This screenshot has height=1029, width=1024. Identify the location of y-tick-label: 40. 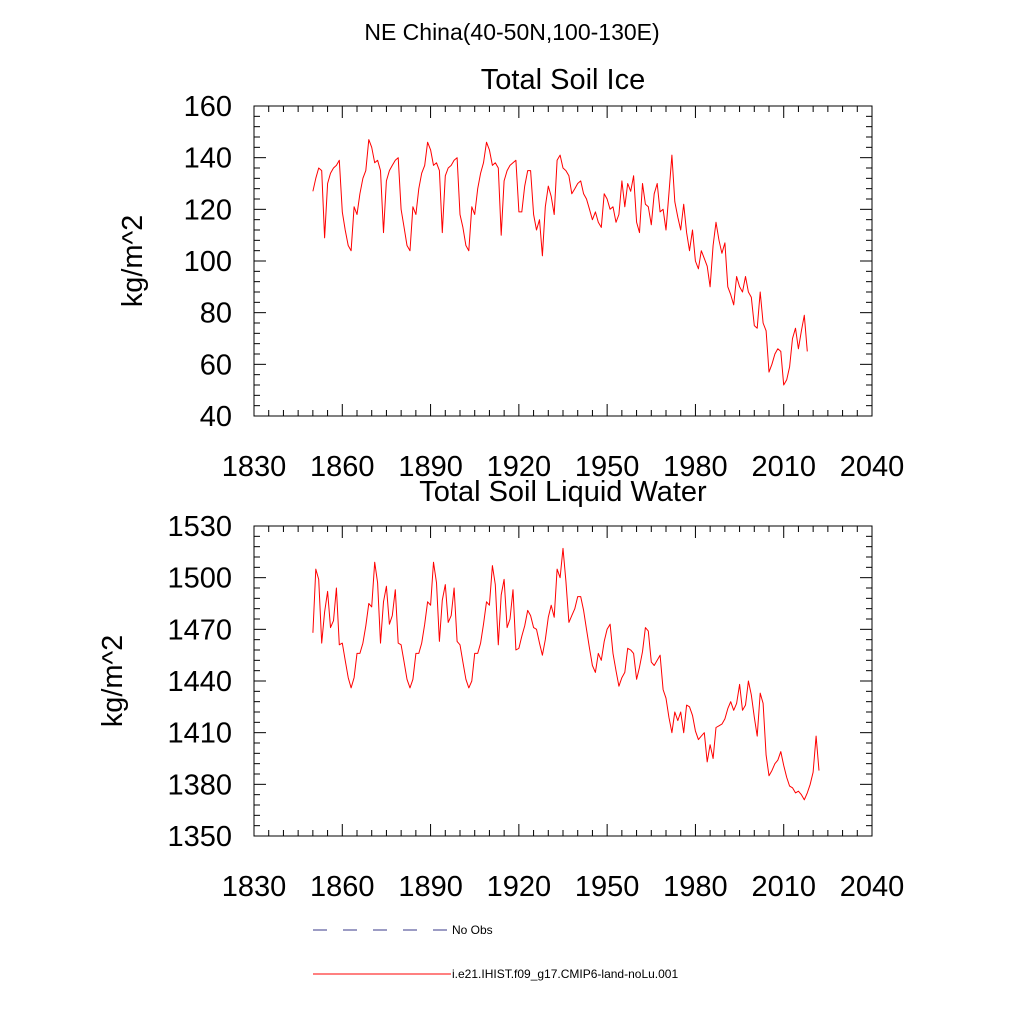
(216, 417).